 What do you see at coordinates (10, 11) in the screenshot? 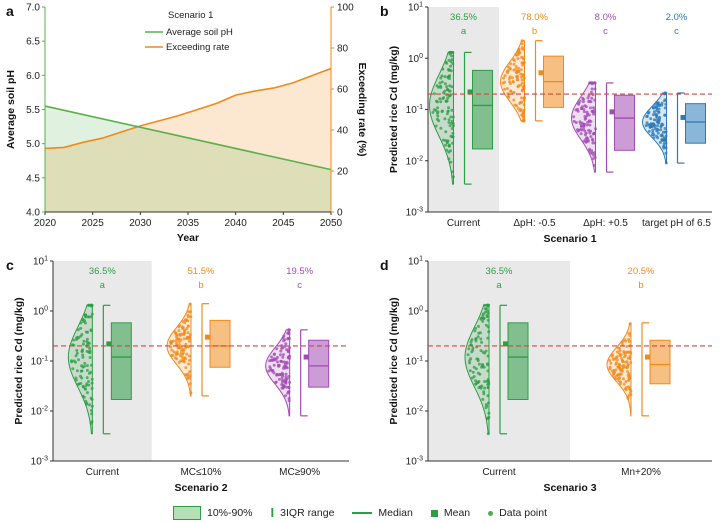
I see `panel-a-label: a` at bounding box center [10, 11].